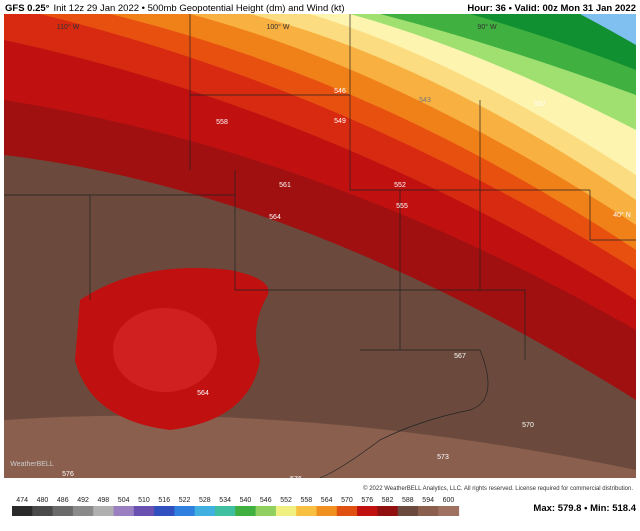  What do you see at coordinates (205, 500) in the screenshot?
I see `colorbar-label: 528` at bounding box center [205, 500].